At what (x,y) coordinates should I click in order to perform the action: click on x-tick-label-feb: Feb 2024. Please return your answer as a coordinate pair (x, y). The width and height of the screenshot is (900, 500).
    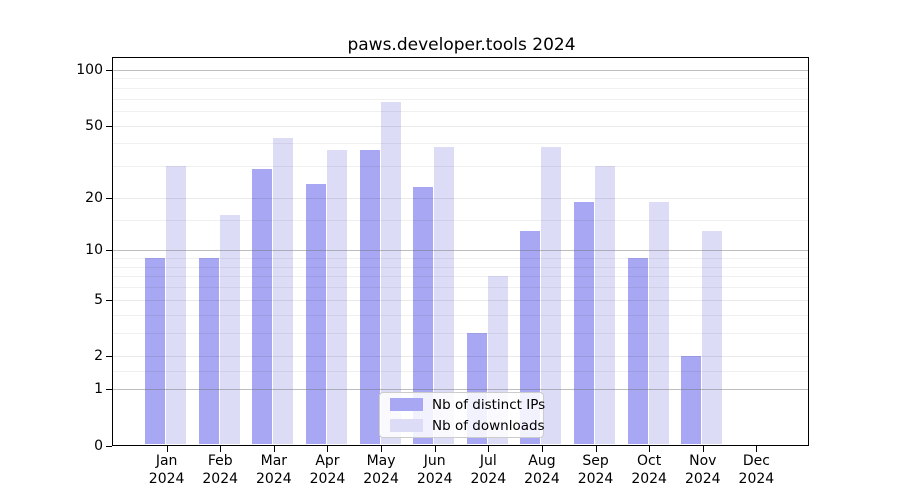
    Looking at the image, I should click on (220, 470).